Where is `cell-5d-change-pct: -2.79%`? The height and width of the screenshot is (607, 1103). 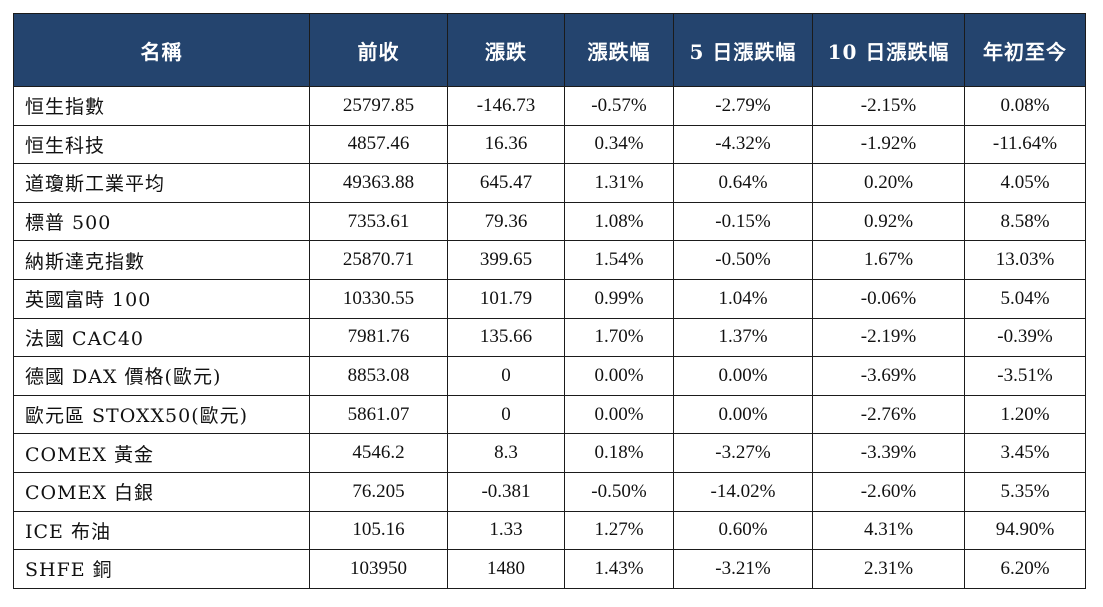 cell-5d-change-pct: -2.79% is located at coordinates (743, 106).